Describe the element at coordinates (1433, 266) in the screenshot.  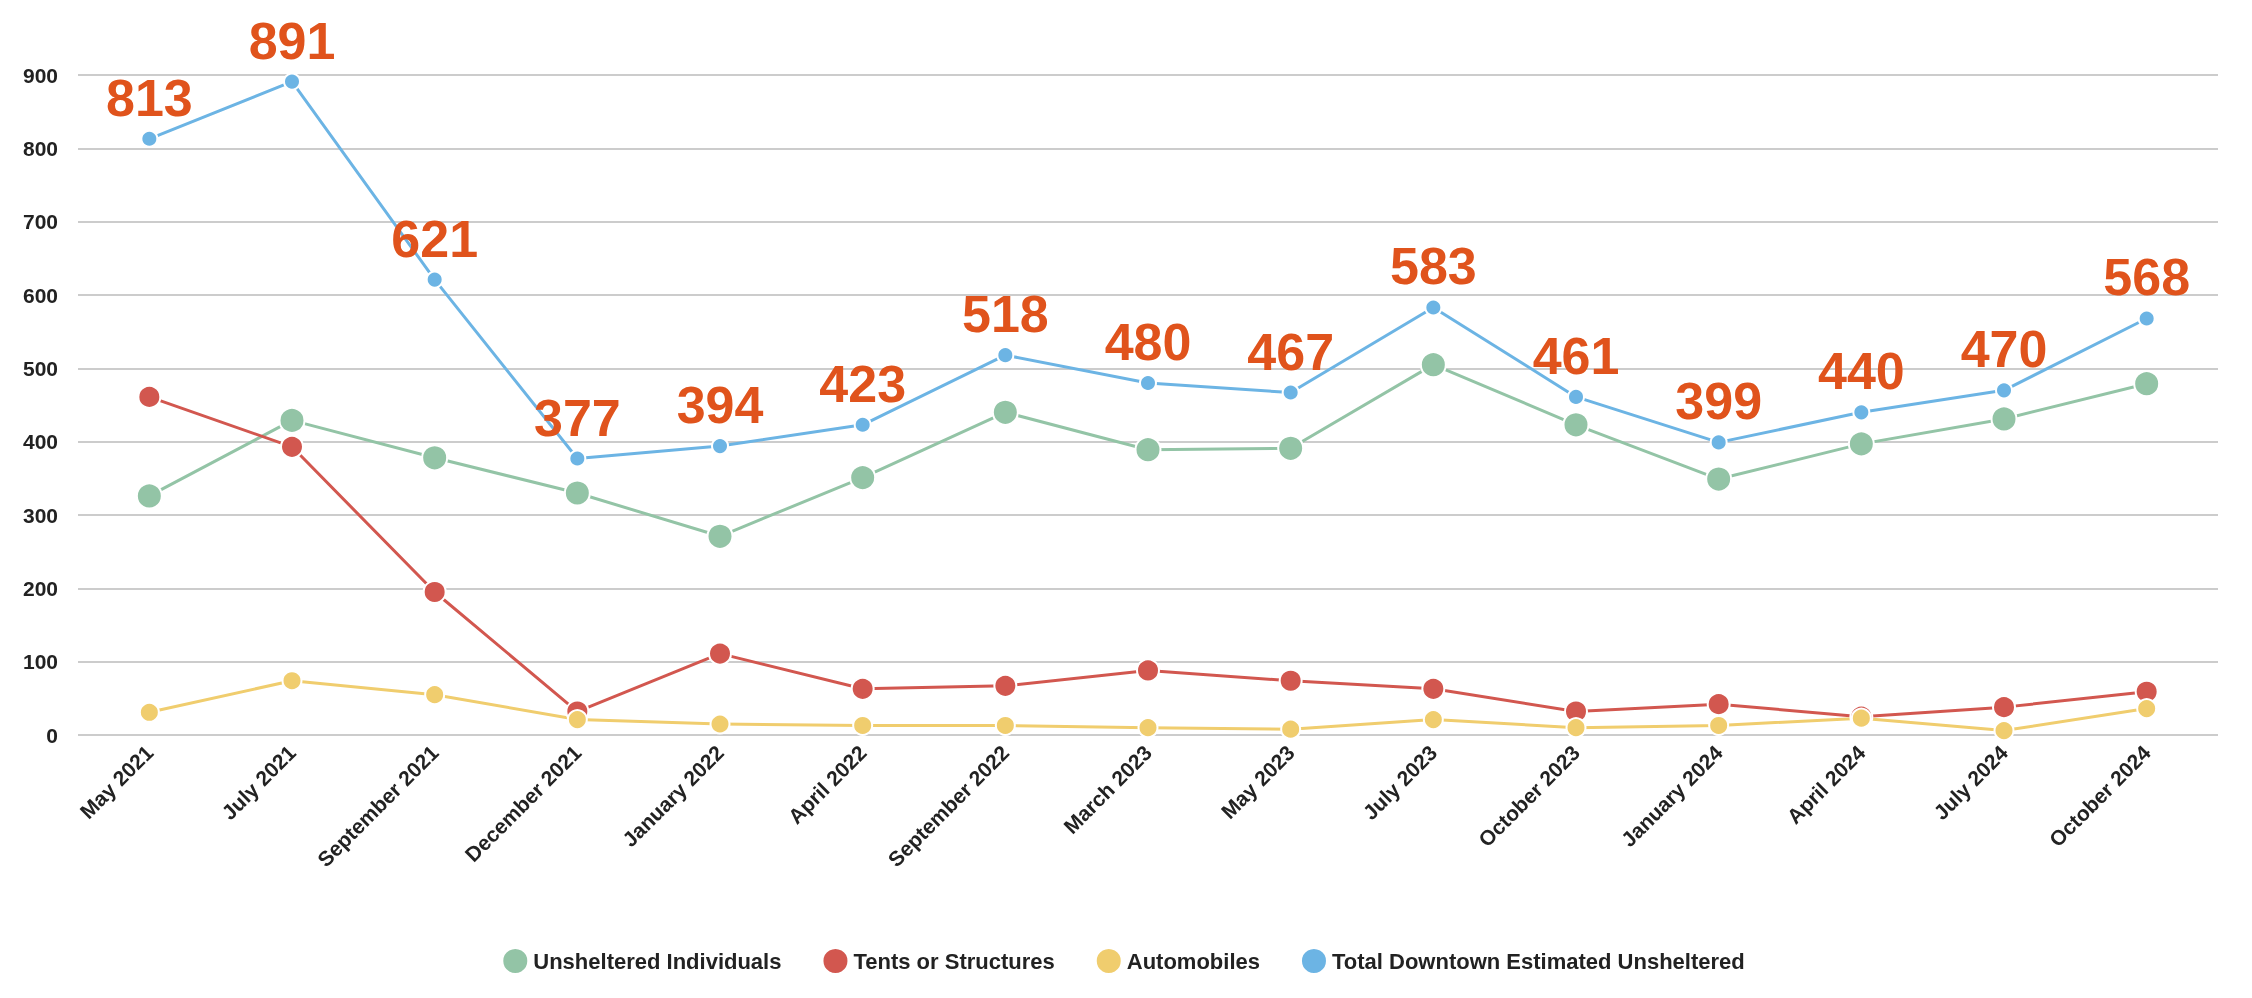
I see `data-label: 583` at that location.